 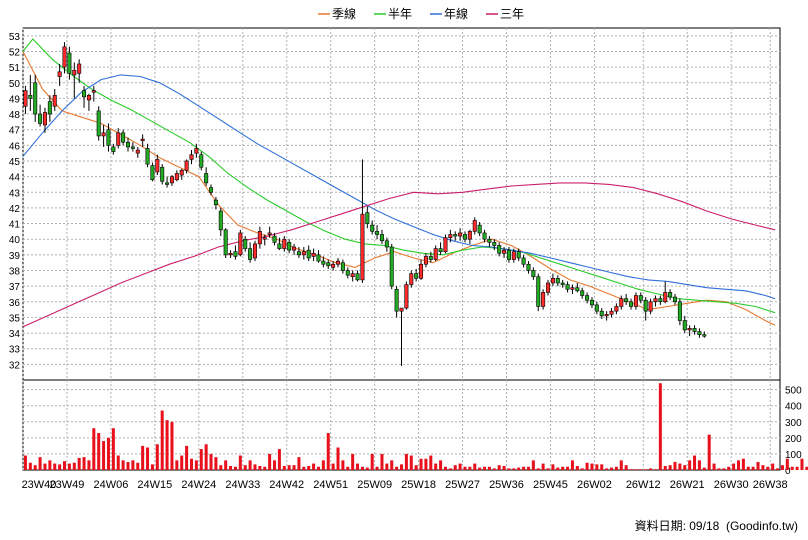 What do you see at coordinates (550, 485) in the screenshot?
I see `x-tick-label: 25W45` at bounding box center [550, 485].